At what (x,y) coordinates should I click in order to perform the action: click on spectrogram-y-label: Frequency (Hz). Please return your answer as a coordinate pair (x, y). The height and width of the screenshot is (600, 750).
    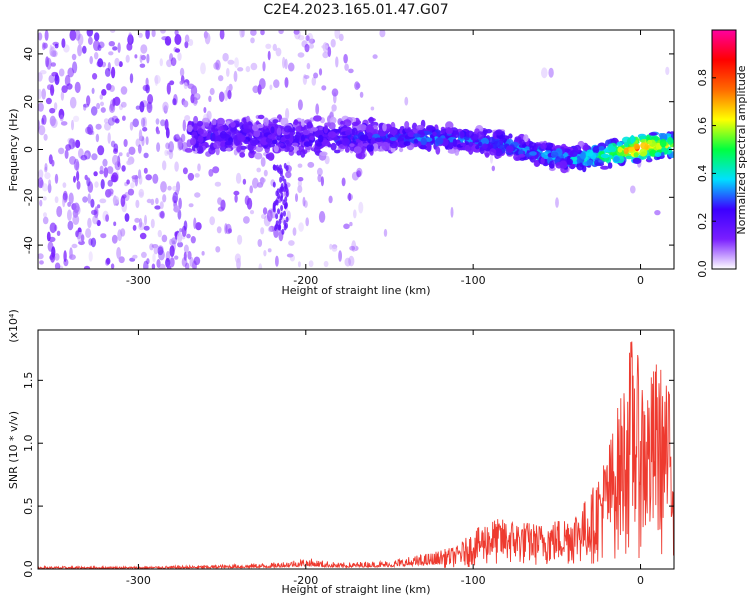
    Looking at the image, I should click on (13, 150).